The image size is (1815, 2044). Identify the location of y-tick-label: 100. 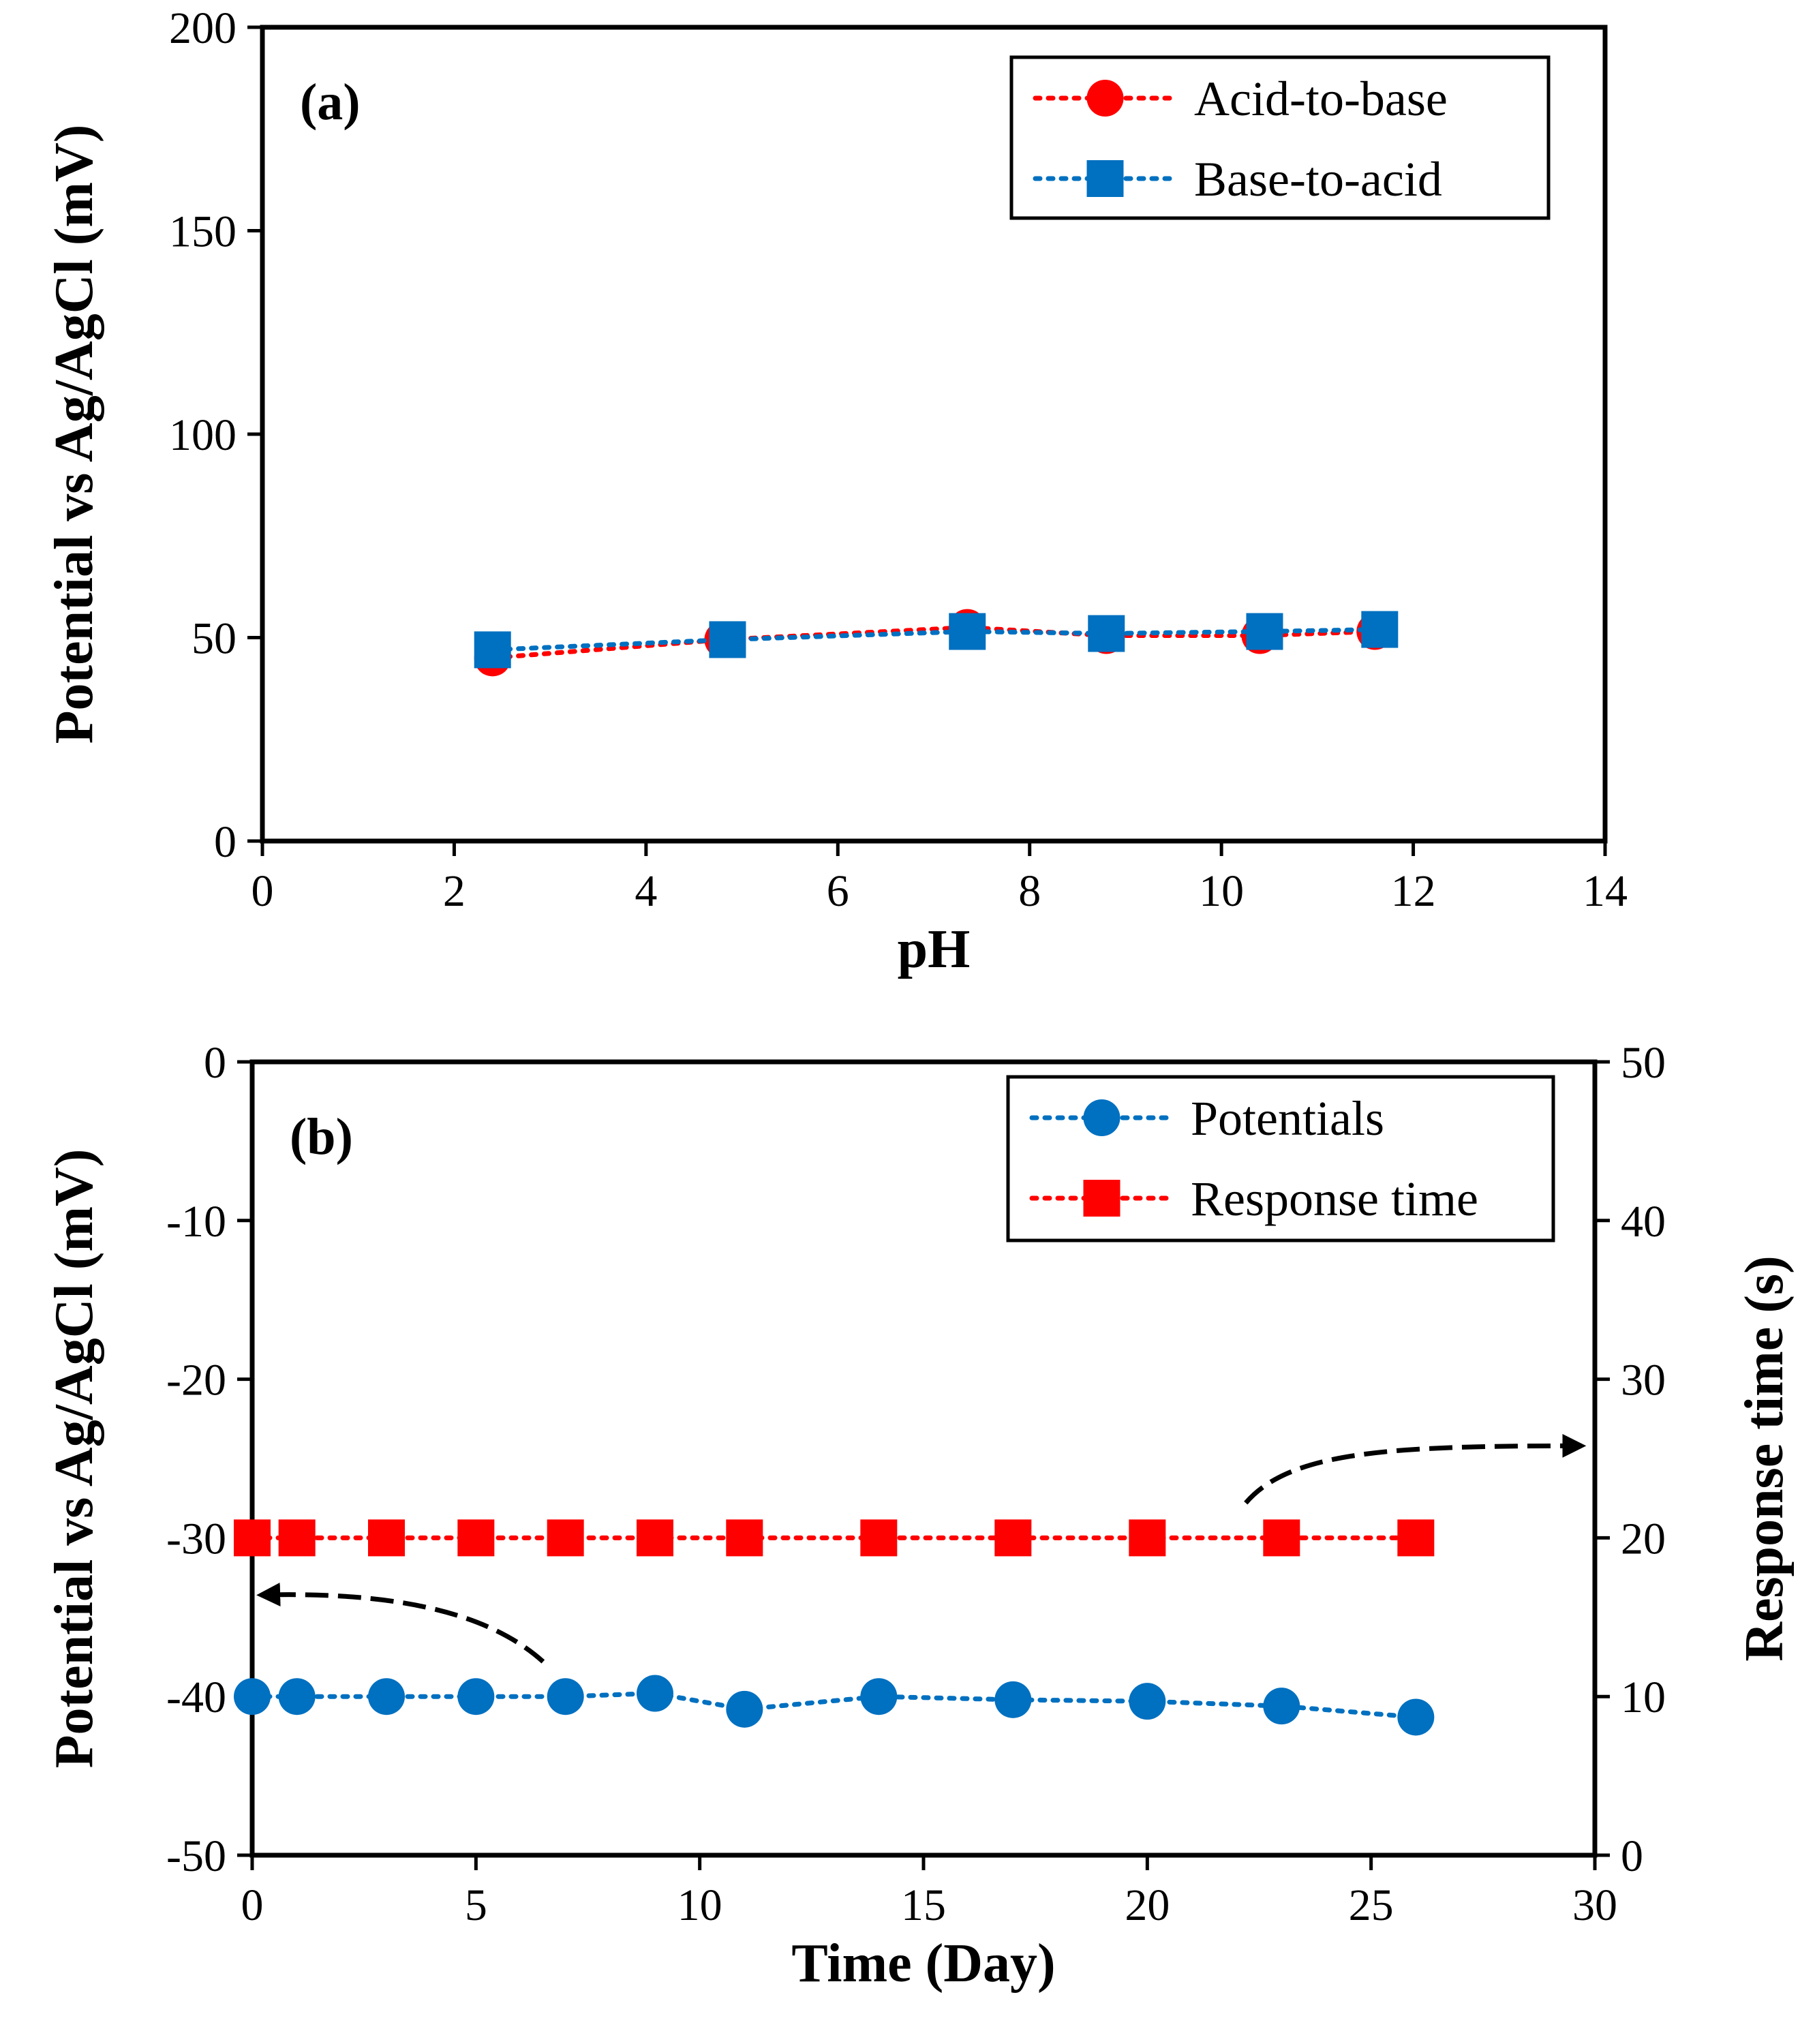
(203, 435).